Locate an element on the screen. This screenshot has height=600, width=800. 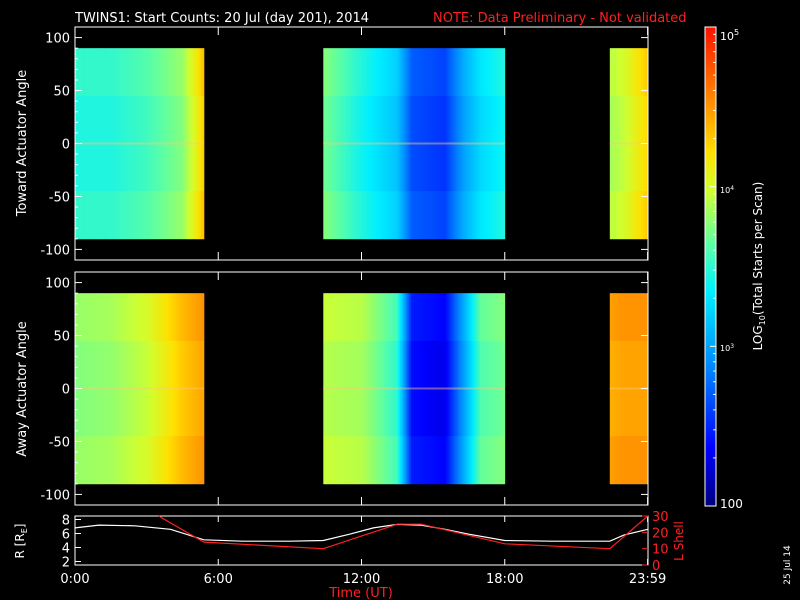
lshell-series-line is located at coordinates (403, 532).